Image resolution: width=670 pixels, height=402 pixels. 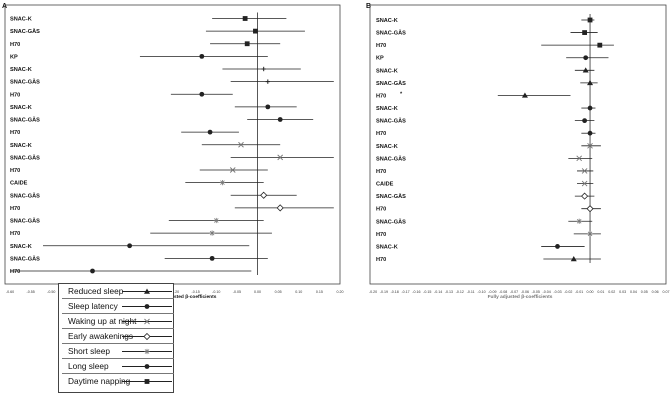 What do you see at coordinates (473, 95) in the screenshot?
I see `forest-row: H70 *` at bounding box center [473, 95].